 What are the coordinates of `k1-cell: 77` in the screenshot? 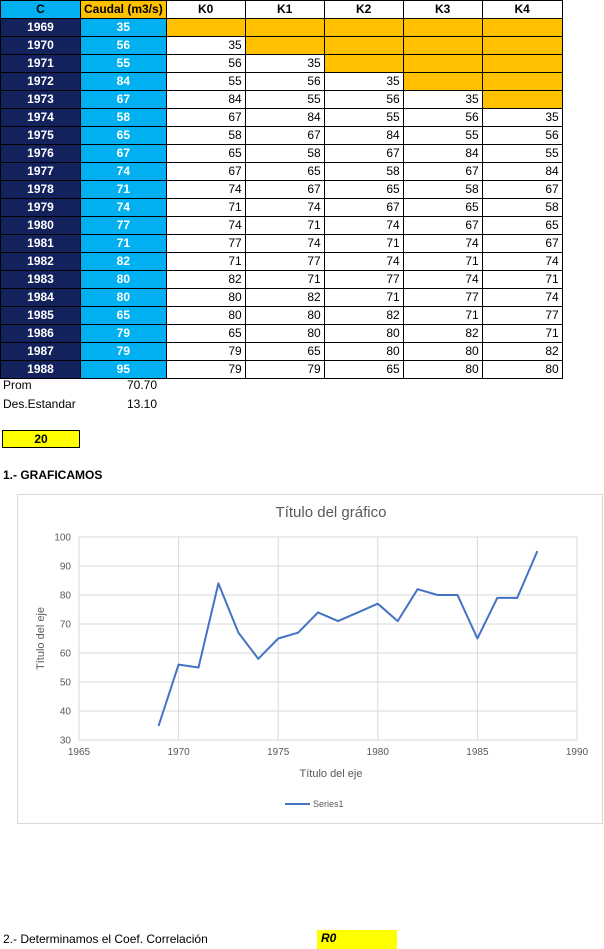 It's located at (284, 261).